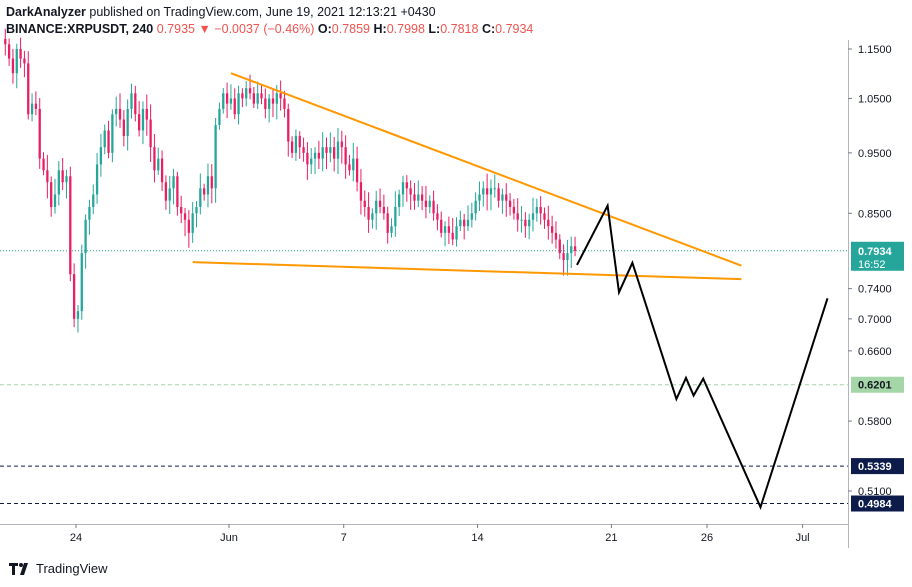 This screenshot has width=912, height=587. I want to click on level-price-tag: 0.4984, so click(877, 503).